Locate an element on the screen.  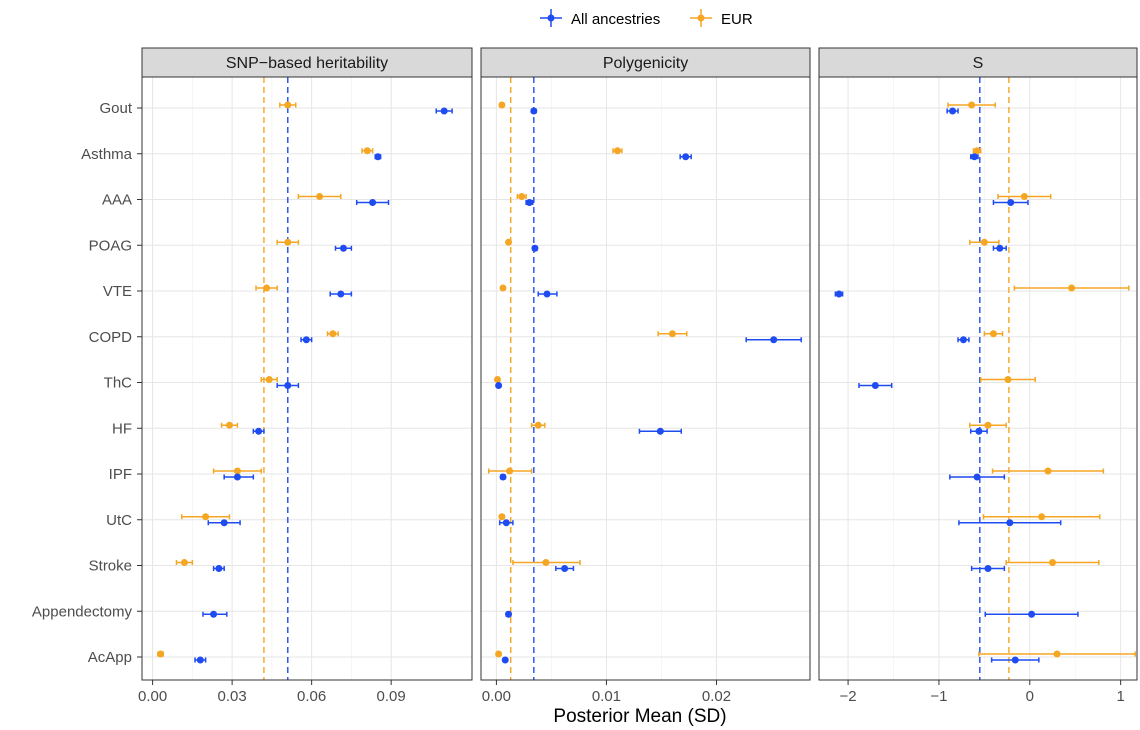
legend-key-all-ancestries-dot is located at coordinates (551, 18).